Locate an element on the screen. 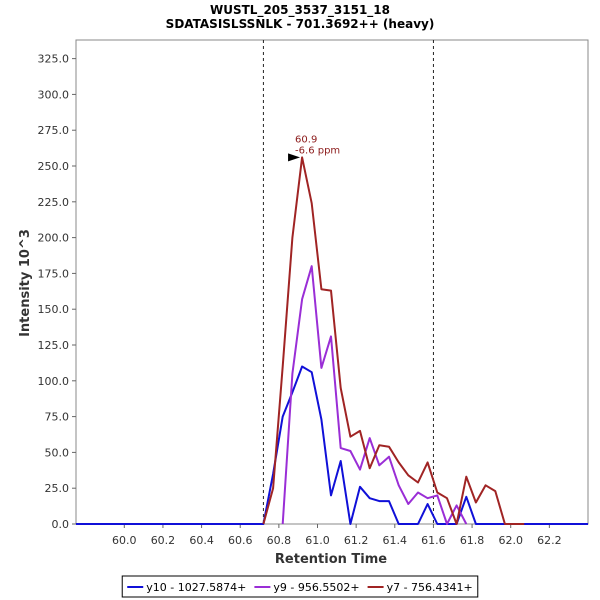 Image resolution: width=600 pixels, height=600 pixels. peak-rt-label: 60.9 is located at coordinates (306, 139).